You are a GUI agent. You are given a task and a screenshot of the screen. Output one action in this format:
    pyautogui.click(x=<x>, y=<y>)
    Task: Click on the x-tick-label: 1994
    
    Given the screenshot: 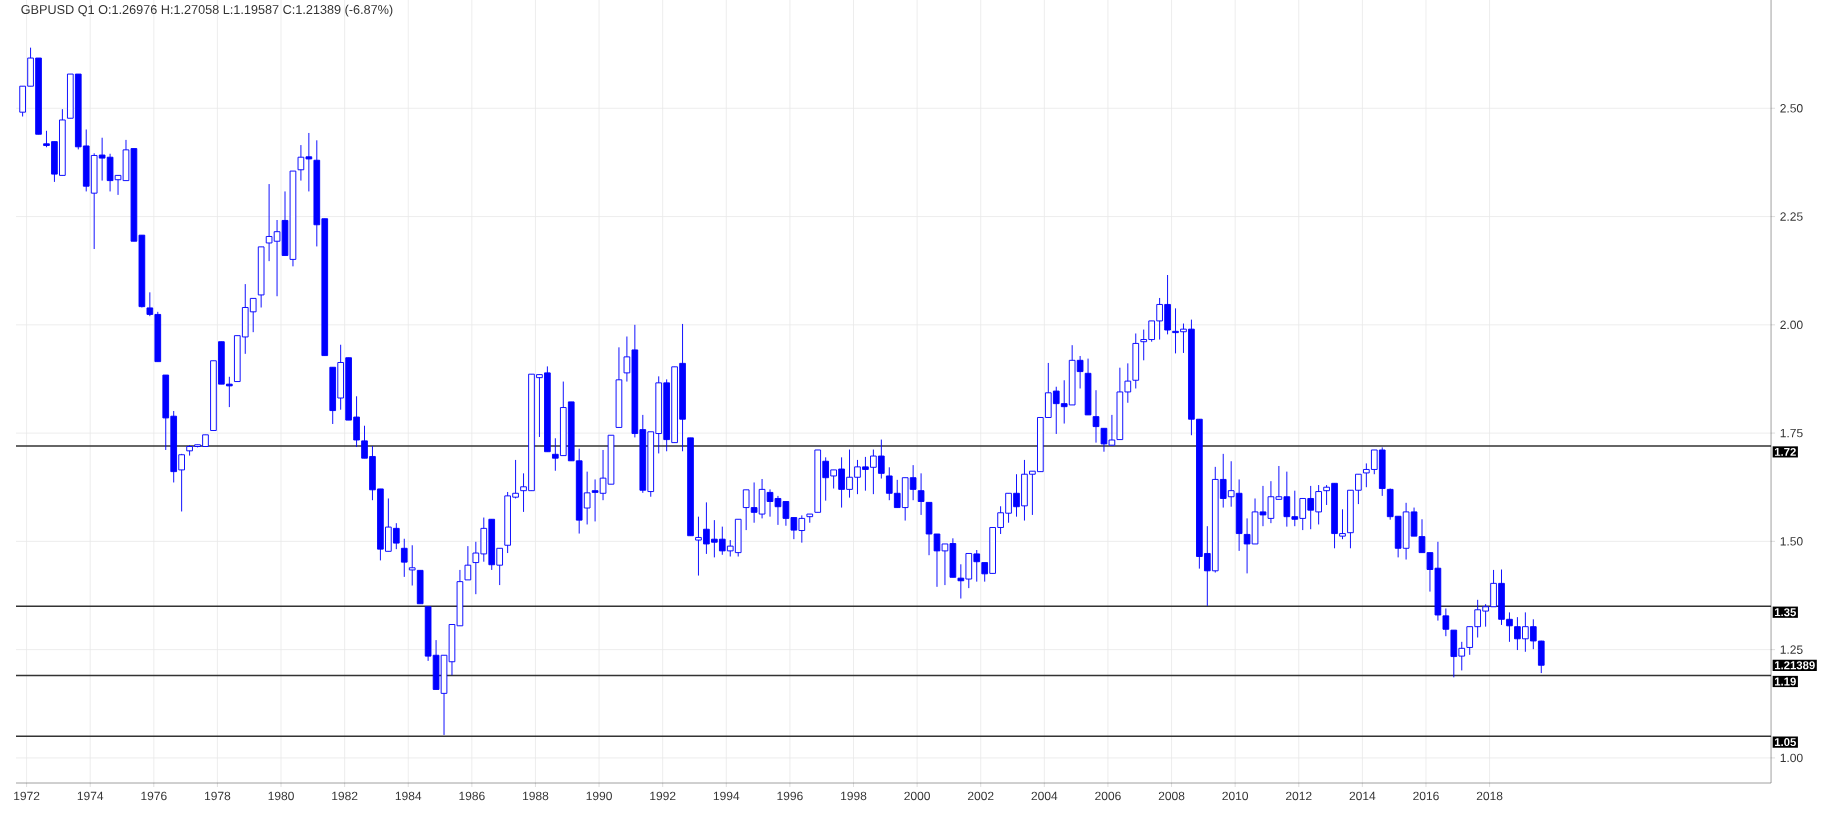 What is the action you would take?
    pyautogui.click(x=726, y=796)
    